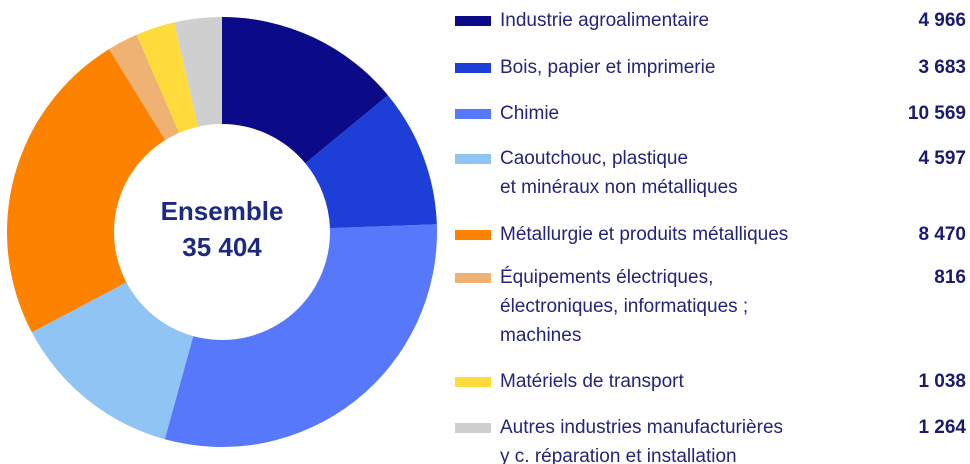 The height and width of the screenshot is (464, 970). What do you see at coordinates (644, 234) in the screenshot?
I see `legend-label: Métallurgie et produits métalliques` at bounding box center [644, 234].